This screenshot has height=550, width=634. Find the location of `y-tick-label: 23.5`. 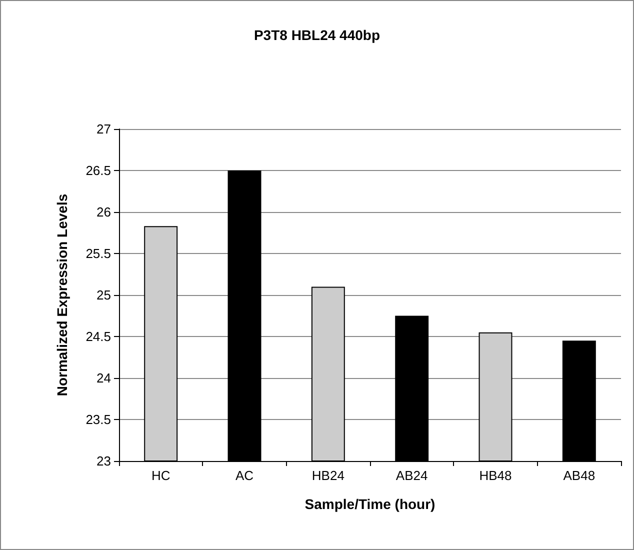

y-tick-label: 23.5 is located at coordinates (98, 419).